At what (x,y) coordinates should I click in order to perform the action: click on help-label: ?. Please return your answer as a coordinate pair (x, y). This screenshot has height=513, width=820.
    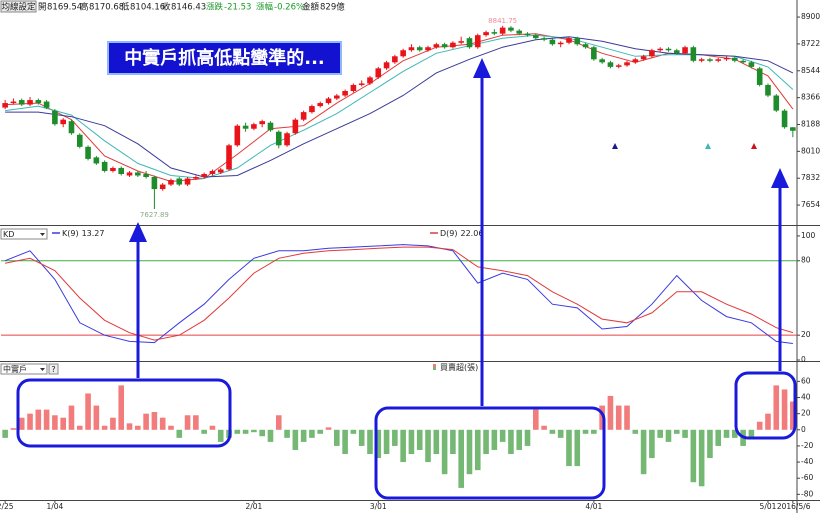
    Looking at the image, I should click on (53, 369).